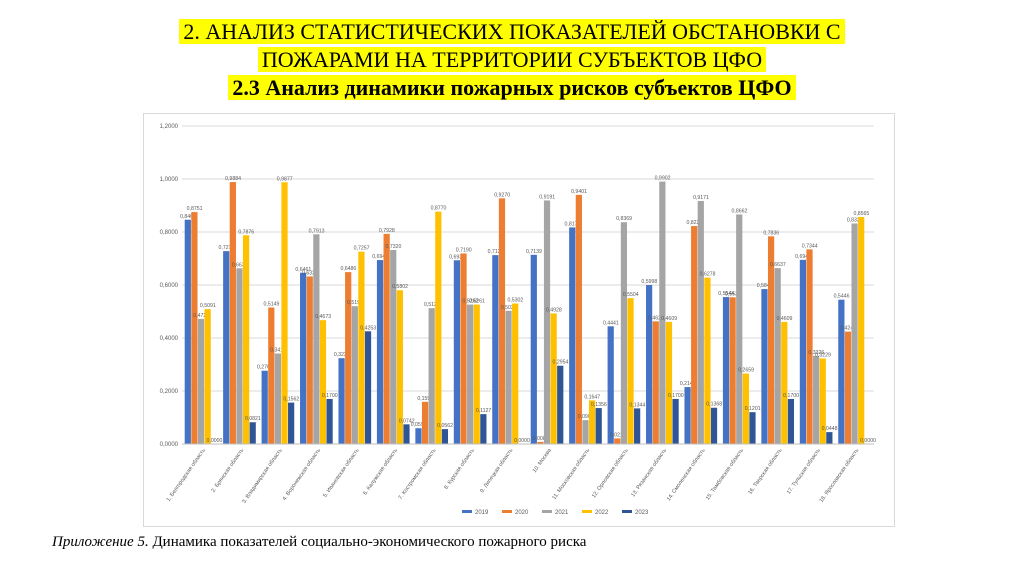 This screenshot has height=574, width=1024. What do you see at coordinates (823, 355) in the screenshot?
I see `data-label: 0,3229` at bounding box center [823, 355].